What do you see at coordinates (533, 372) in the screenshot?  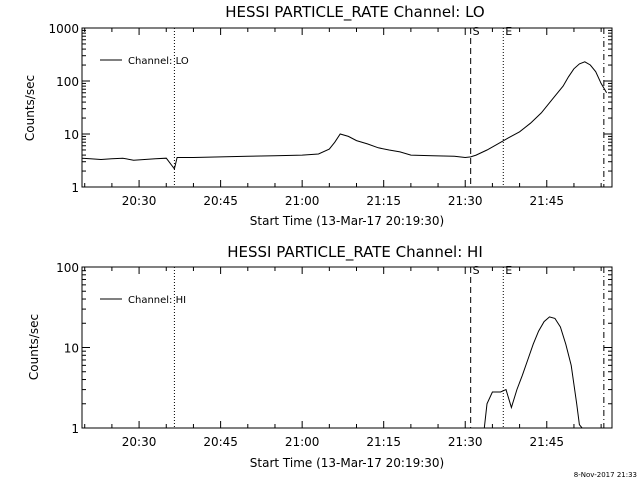 I see `data-series-line` at bounding box center [533, 372].